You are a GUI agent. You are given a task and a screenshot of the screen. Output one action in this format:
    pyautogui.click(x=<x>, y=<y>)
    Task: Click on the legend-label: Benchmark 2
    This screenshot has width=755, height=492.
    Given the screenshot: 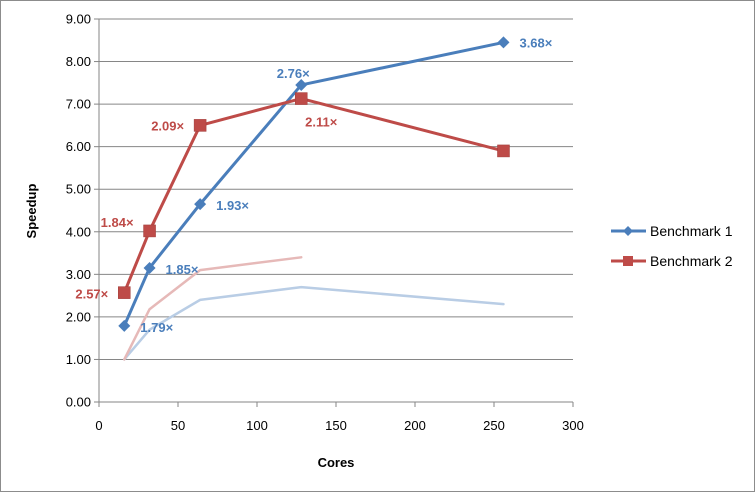 What is the action you would take?
    pyautogui.click(x=691, y=261)
    